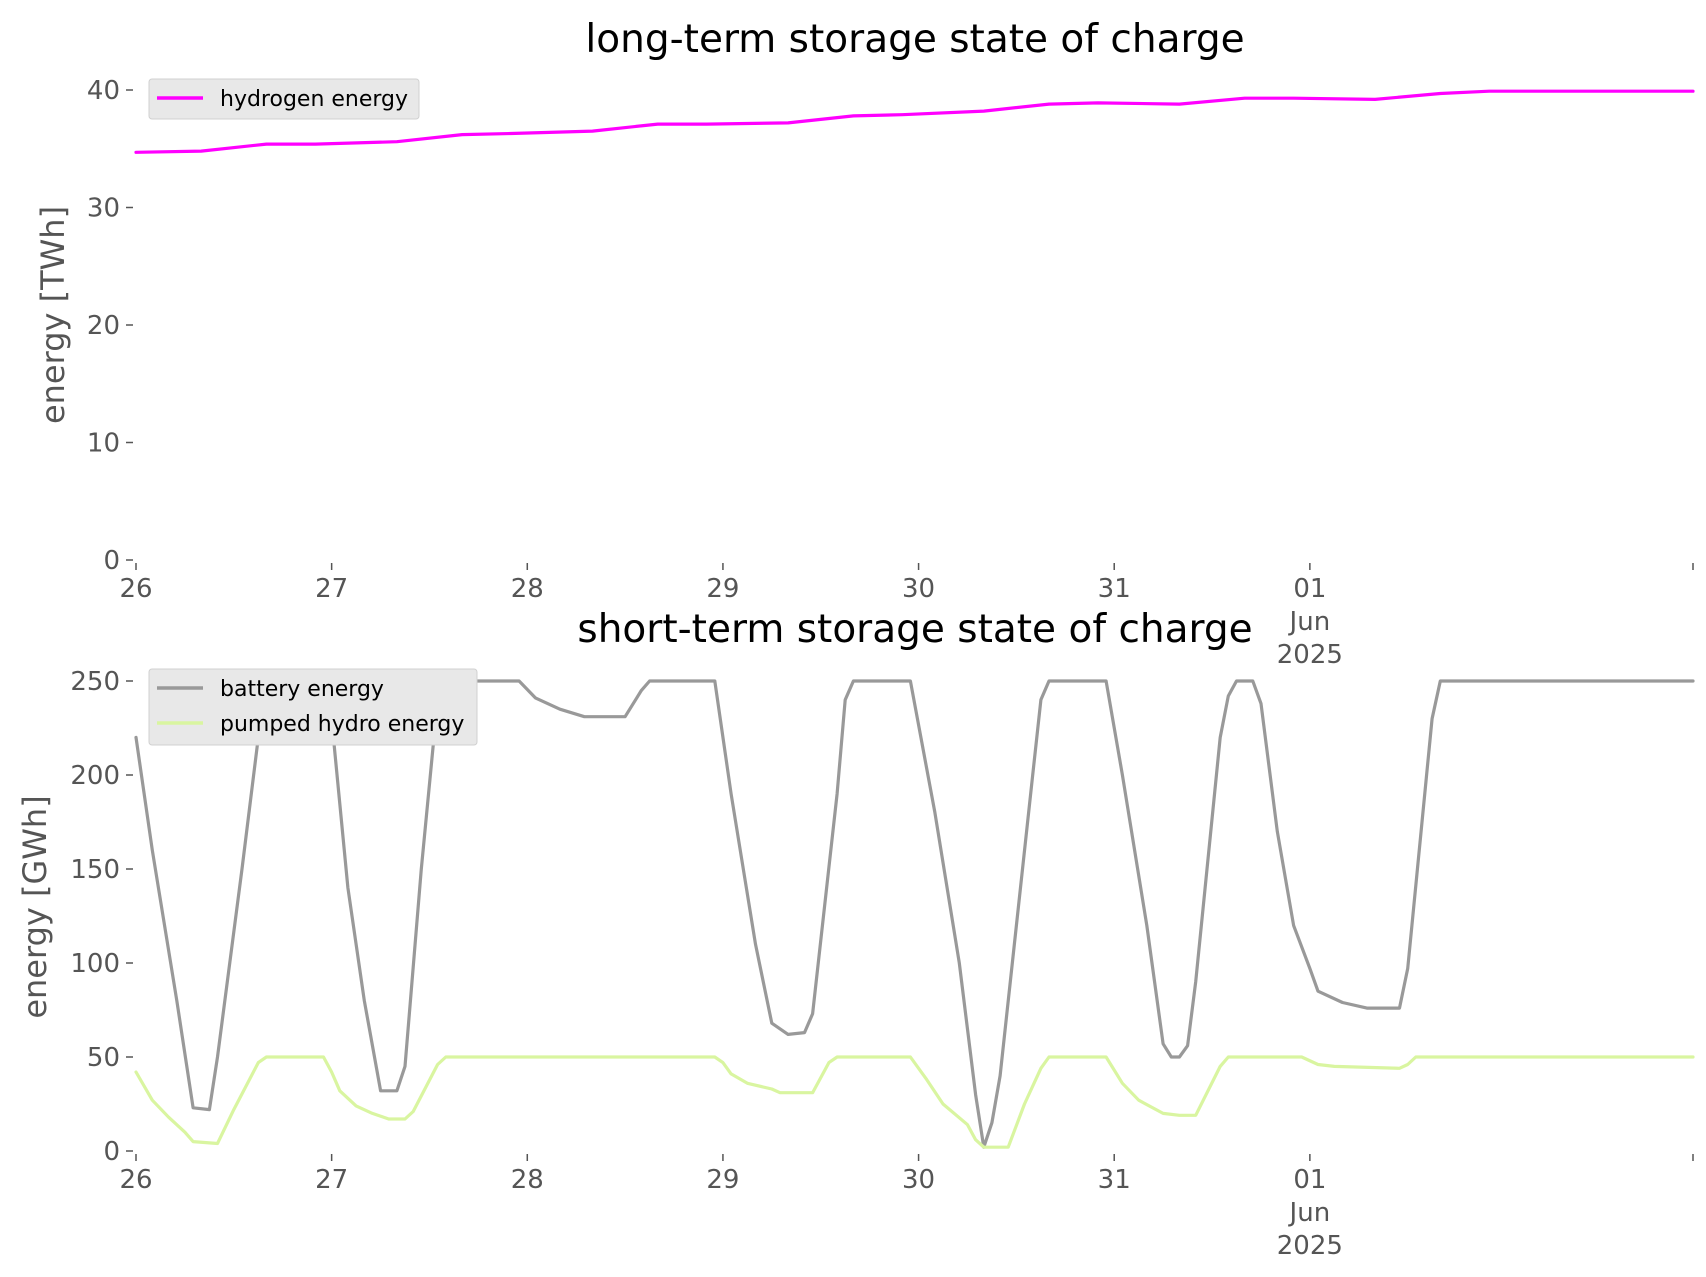  I want to click on y-tick-label: 200, so click(95, 776).